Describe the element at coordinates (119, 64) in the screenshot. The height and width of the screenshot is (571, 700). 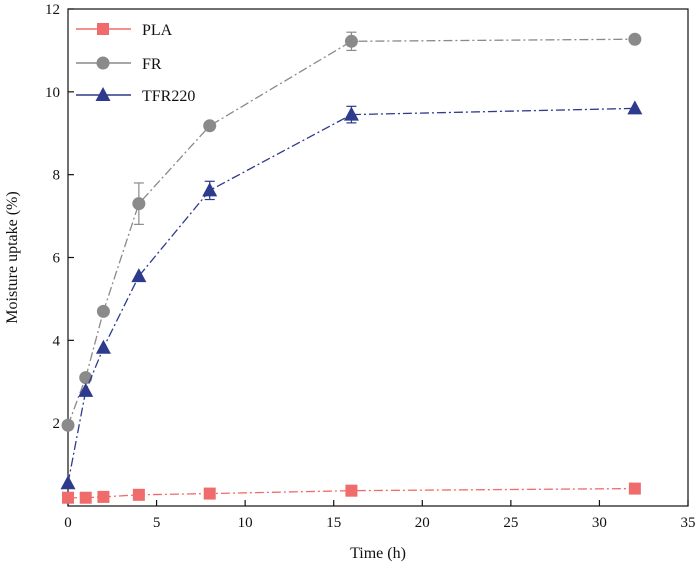
I see `legend-item-fr: FR` at that location.